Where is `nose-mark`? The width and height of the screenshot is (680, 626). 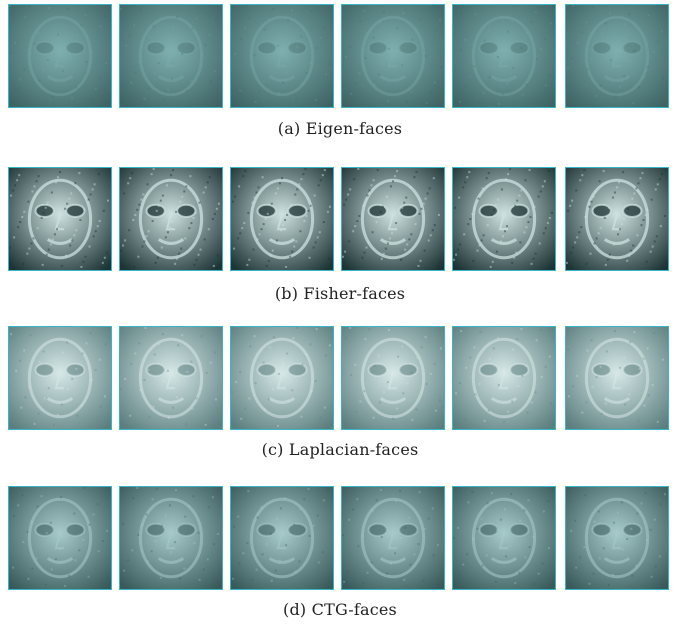 nose-mark is located at coordinates (170, 381).